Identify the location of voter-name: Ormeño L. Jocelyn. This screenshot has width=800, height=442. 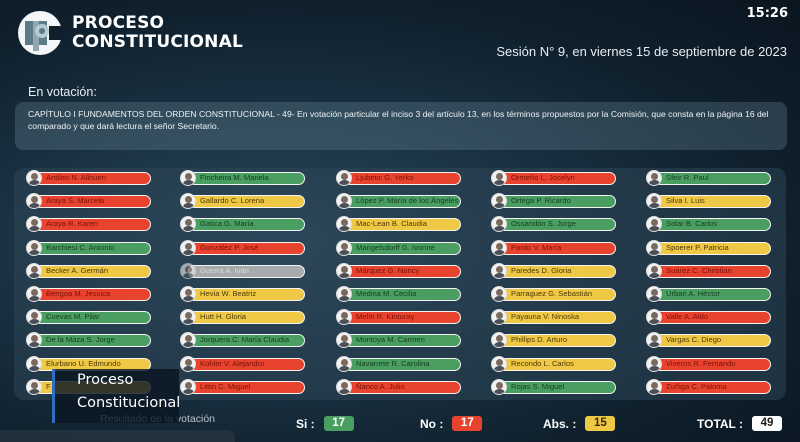
(557, 178).